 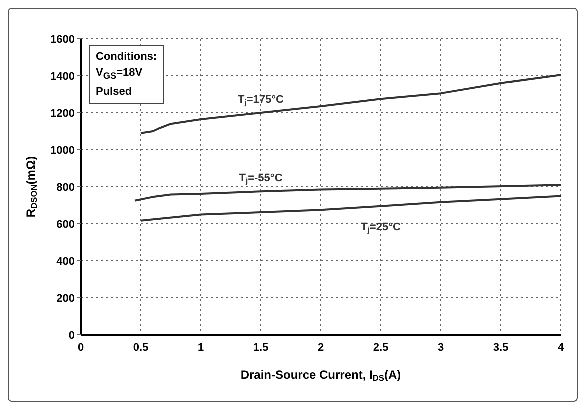 I want to click on x-tick-label: 3, so click(x=441, y=348).